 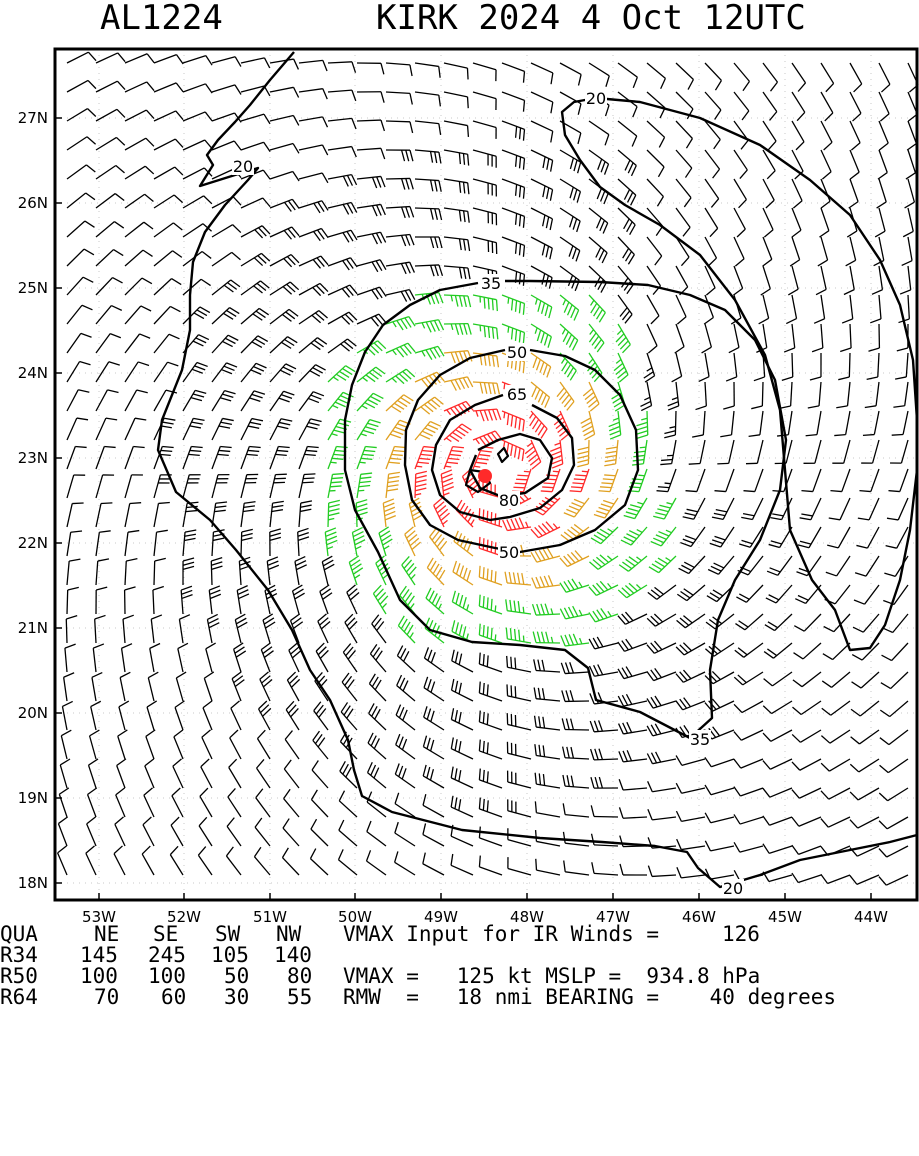 What do you see at coordinates (243, 166) in the screenshot?
I see `contour-label: 20` at bounding box center [243, 166].